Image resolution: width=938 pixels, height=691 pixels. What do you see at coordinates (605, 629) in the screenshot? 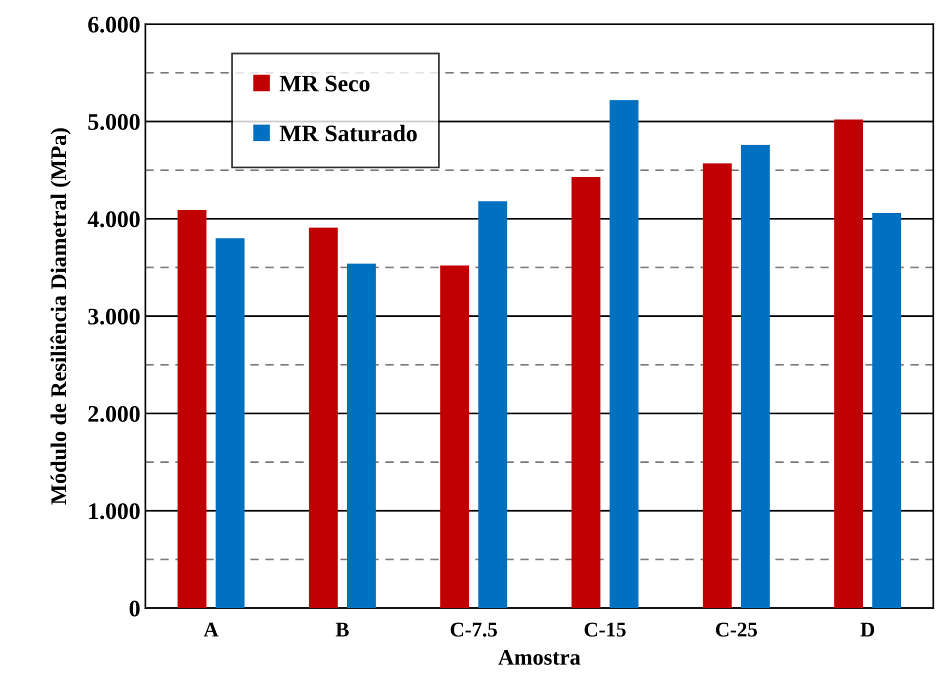
I see `x-tick-label: C-15` at bounding box center [605, 629].